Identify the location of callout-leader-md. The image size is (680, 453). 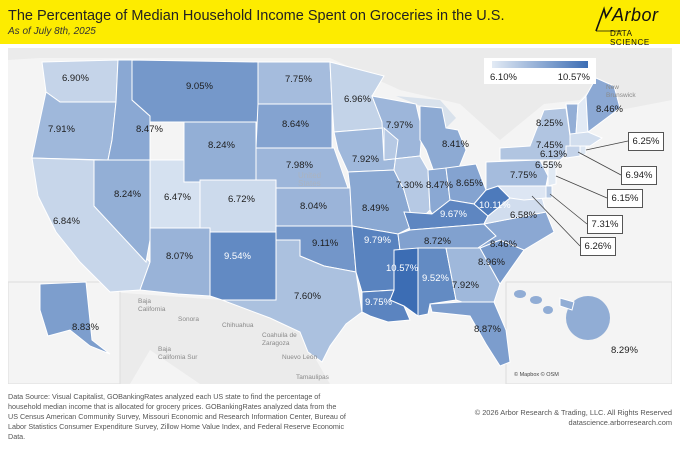
(556, 221).